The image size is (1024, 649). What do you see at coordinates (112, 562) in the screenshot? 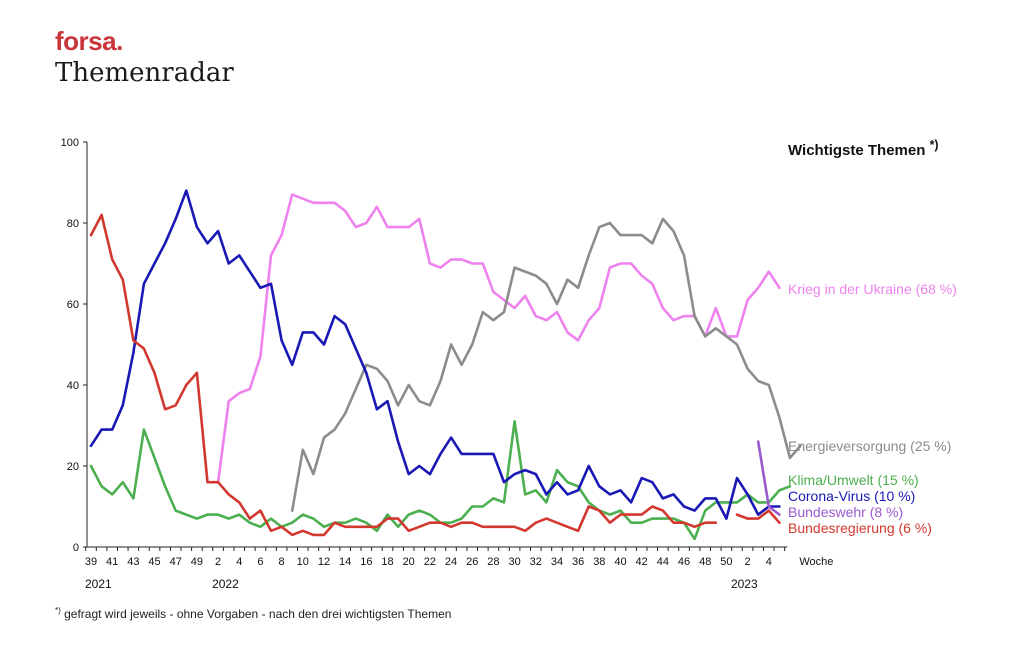
I see `x-tick-label: 41` at bounding box center [112, 562].